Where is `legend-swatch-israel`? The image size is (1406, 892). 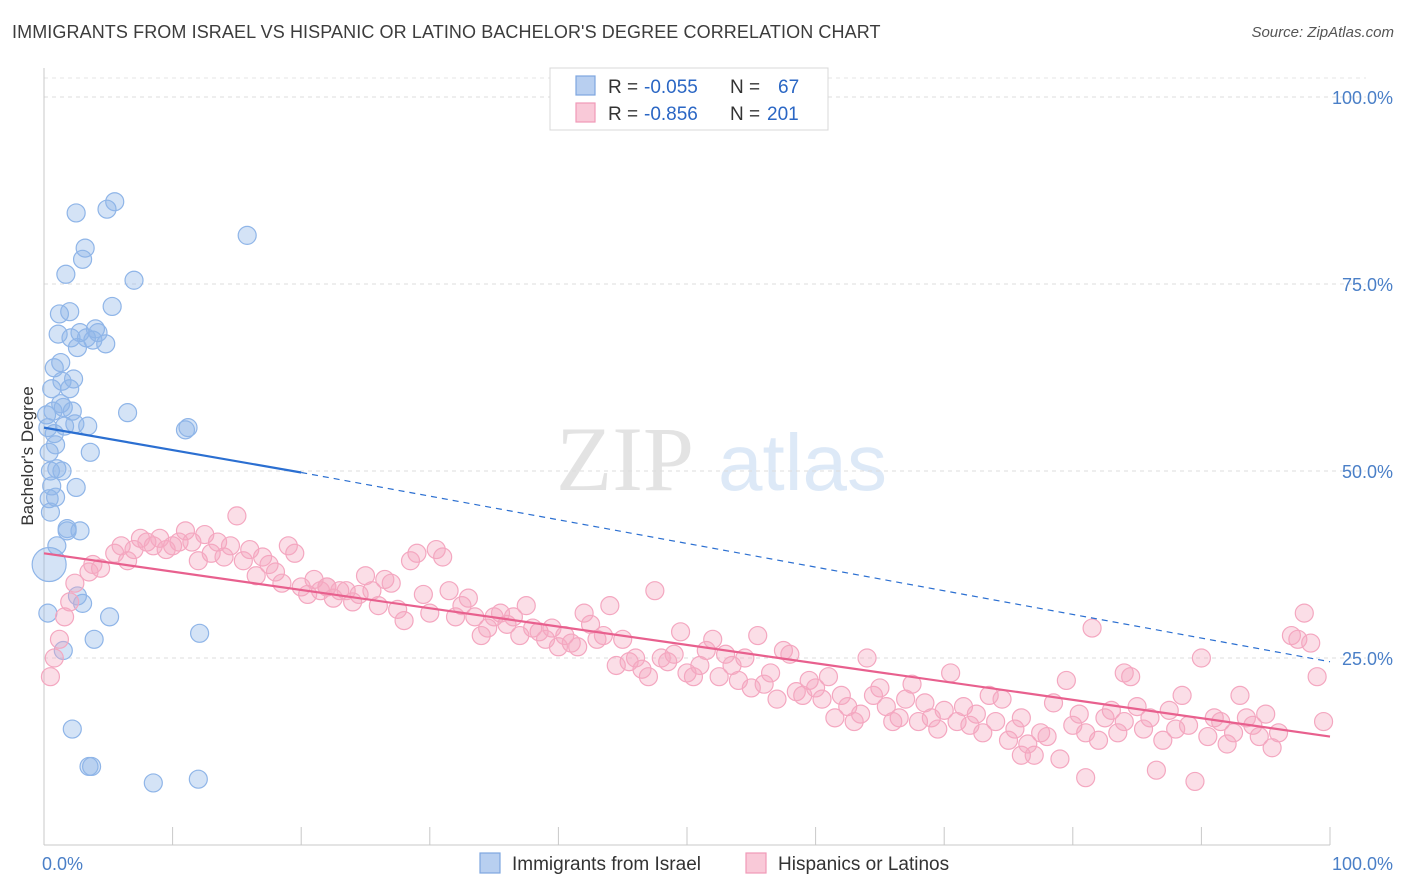
legend-swatch-israel is located at coordinates (585, 85).